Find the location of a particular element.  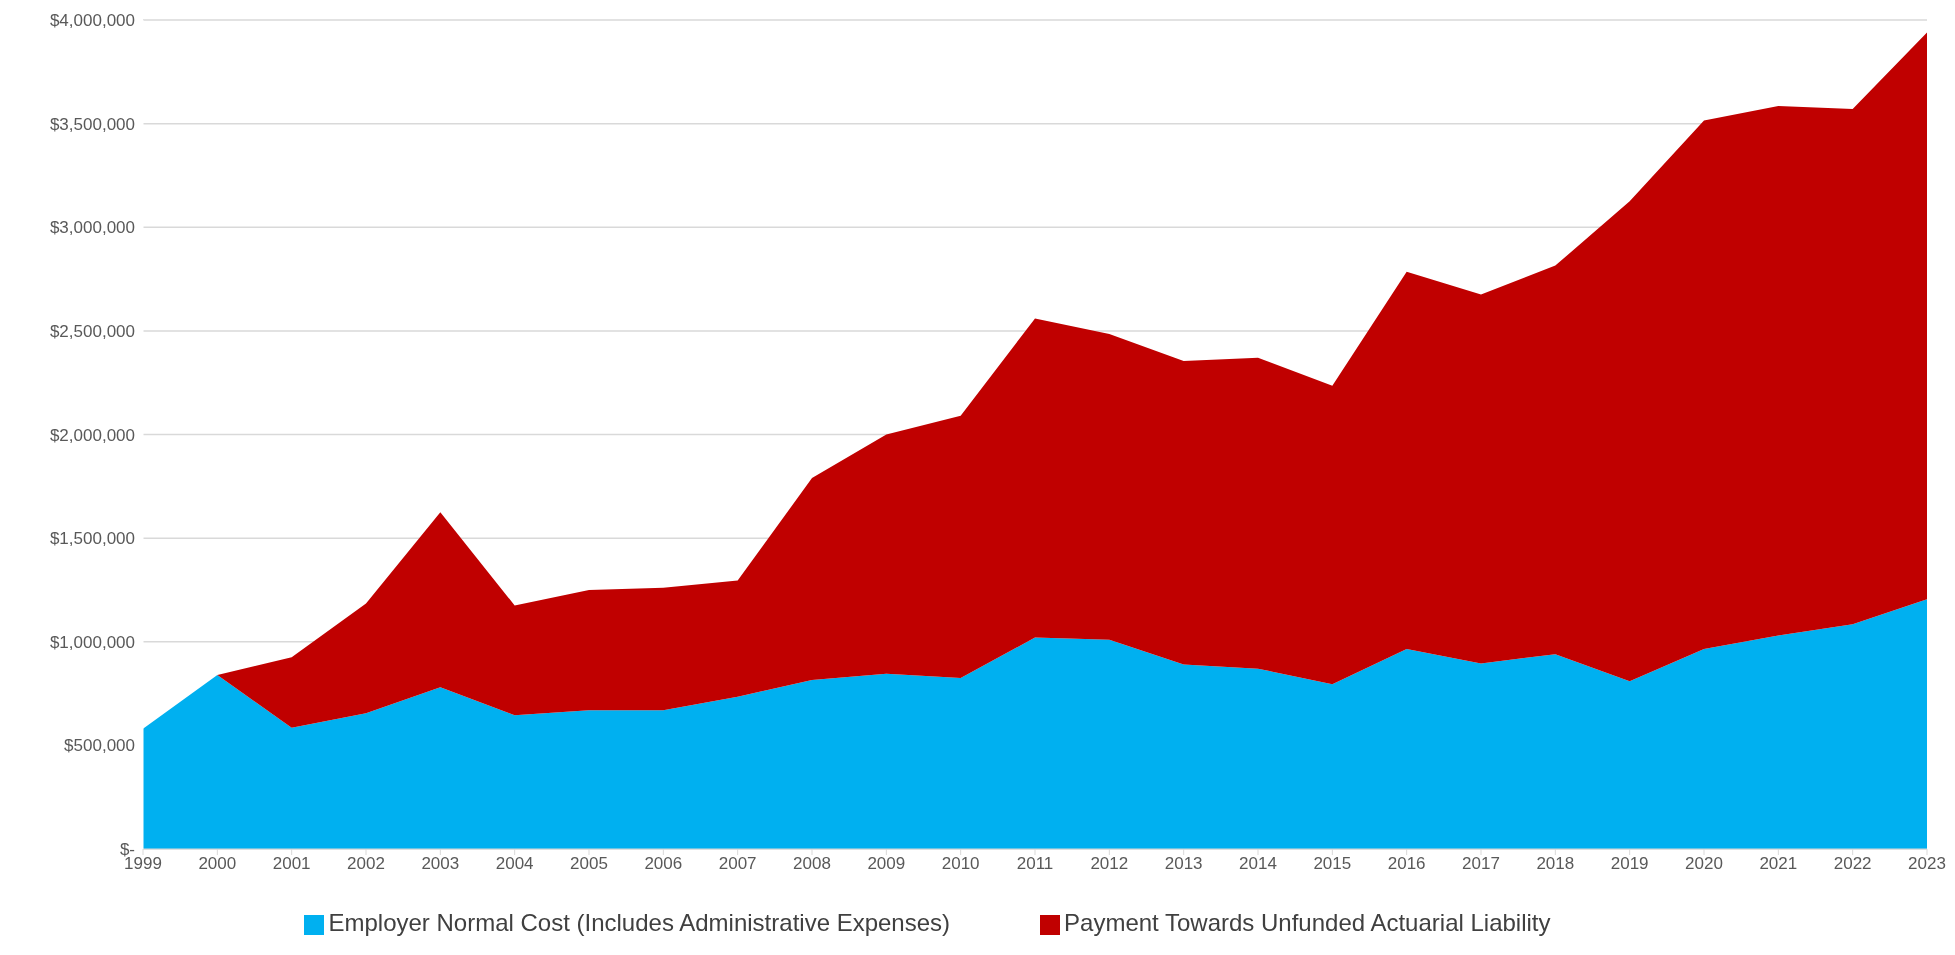

x-tick-label: 2000 is located at coordinates (217, 864).